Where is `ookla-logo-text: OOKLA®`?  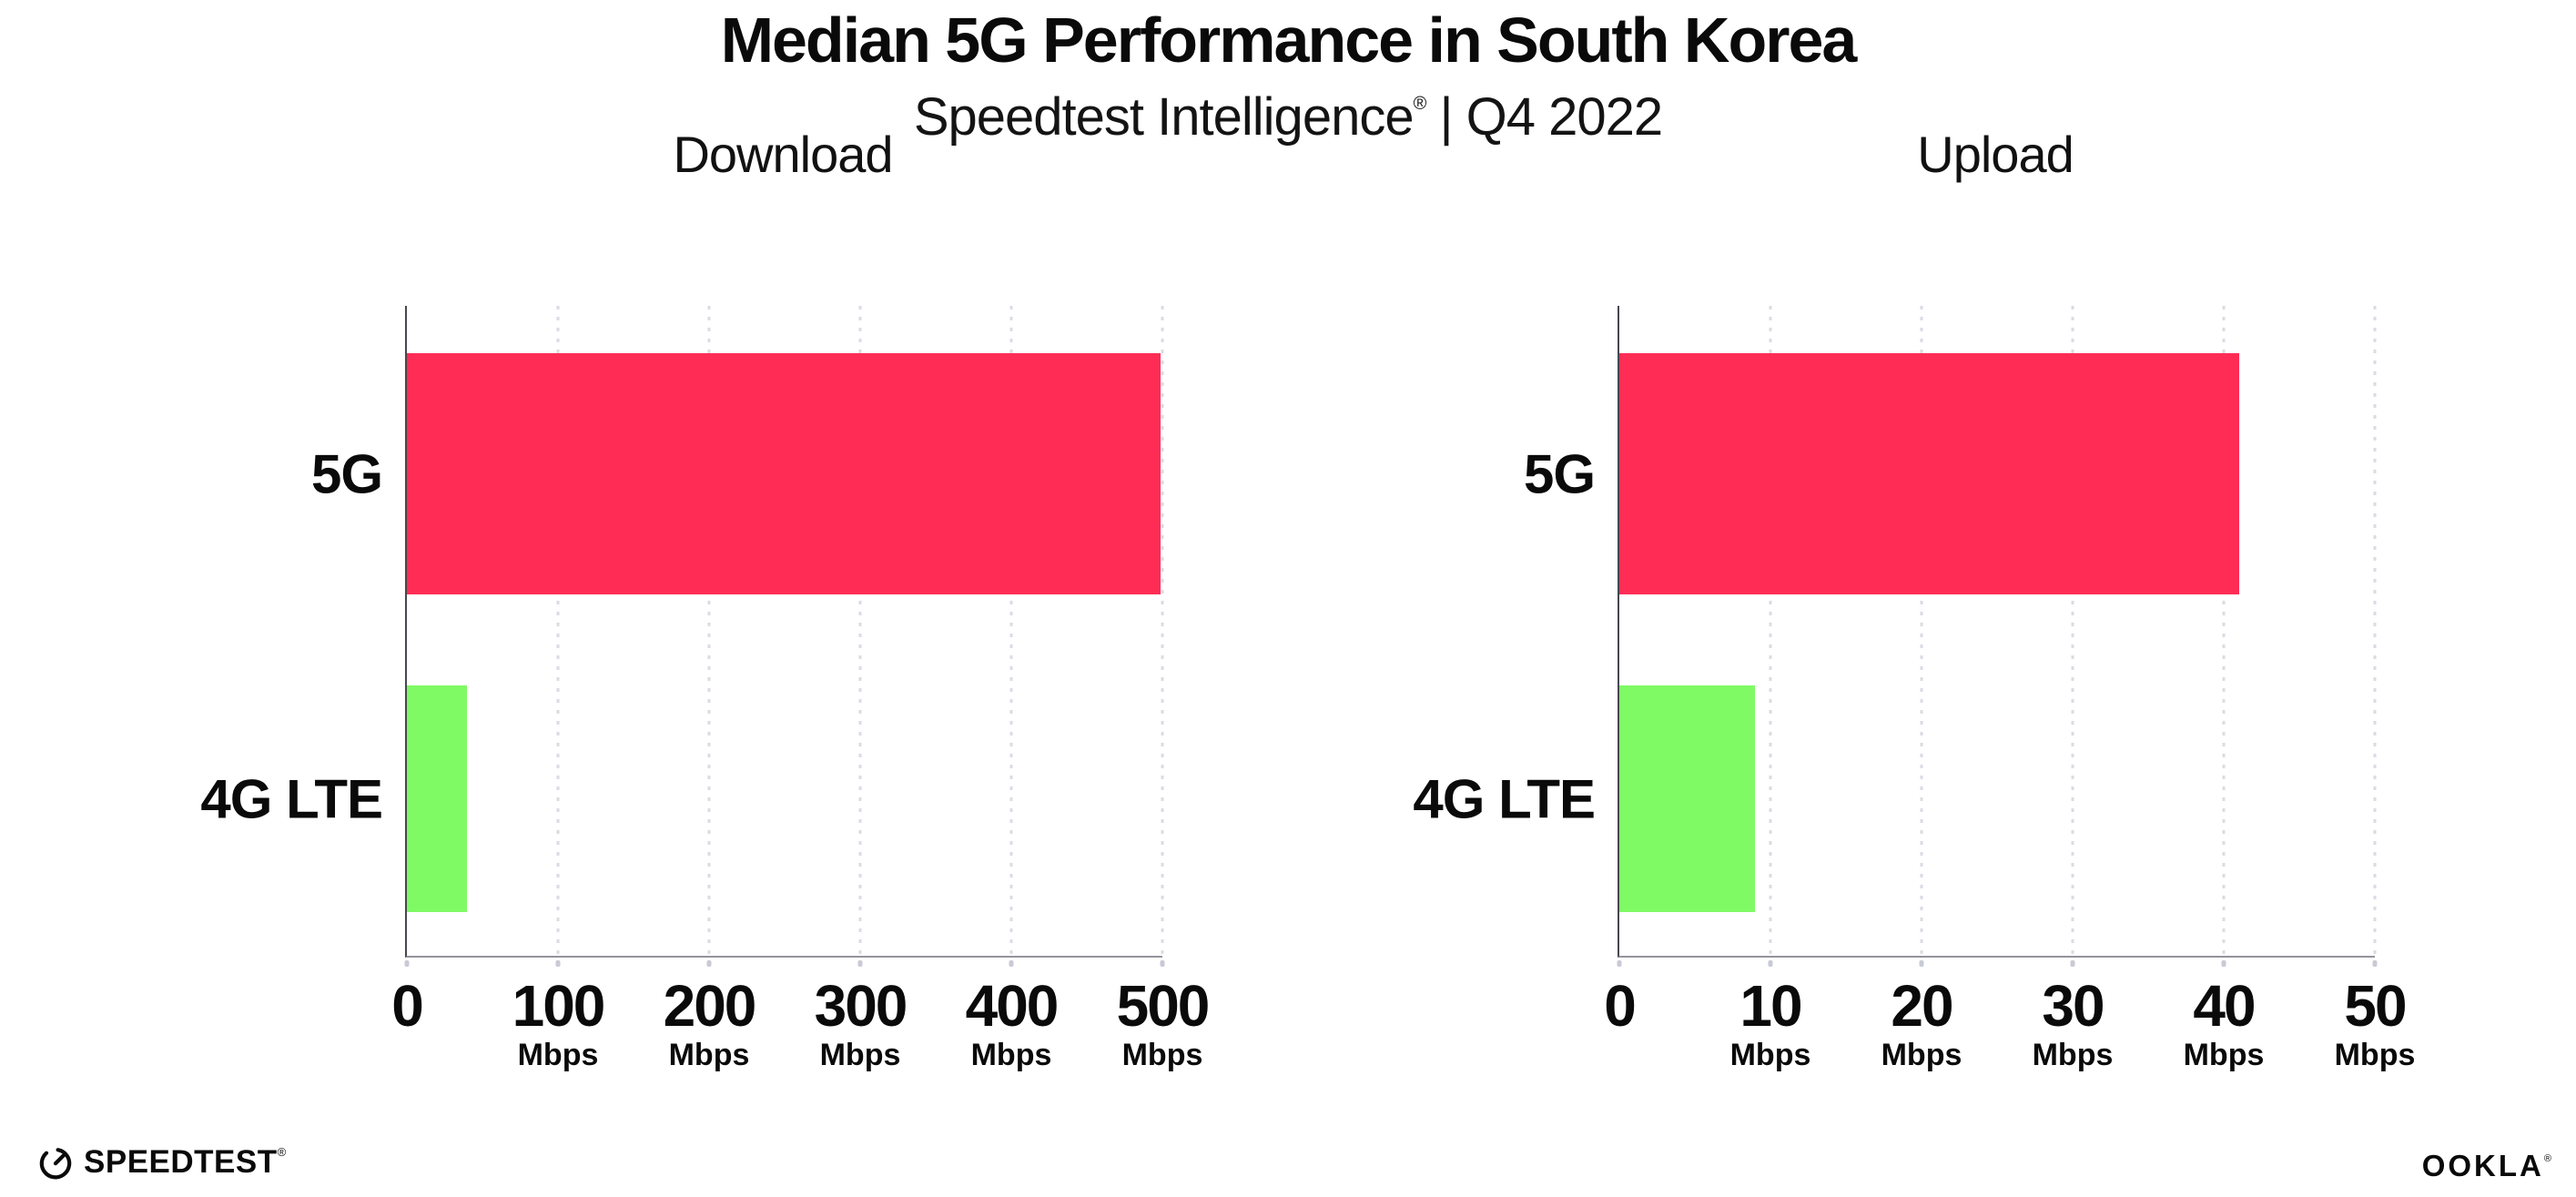 ookla-logo-text: OOKLA® is located at coordinates (2487, 1166).